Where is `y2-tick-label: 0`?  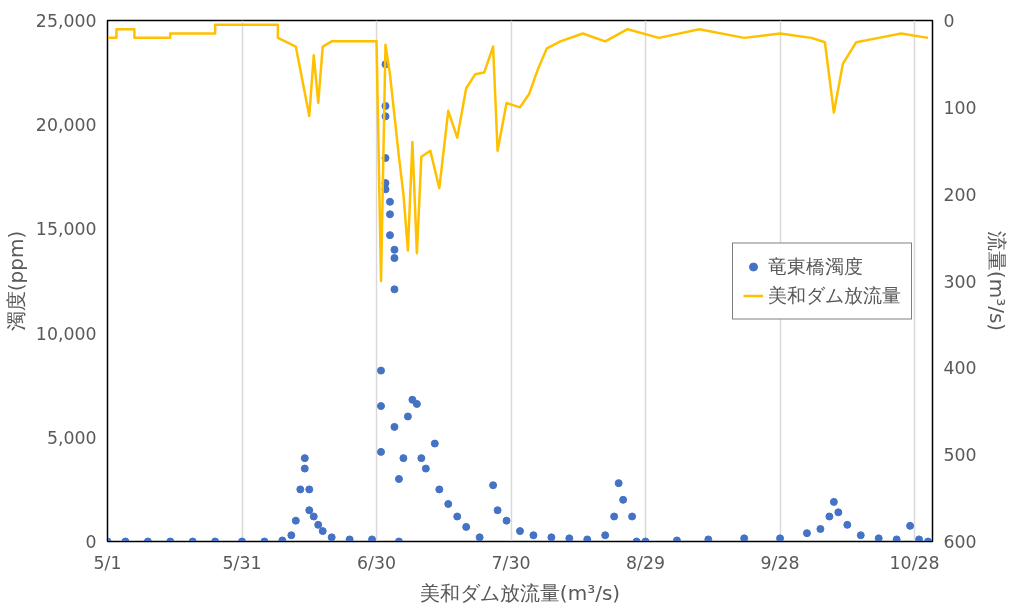 y2-tick-label: 0 is located at coordinates (949, 21).